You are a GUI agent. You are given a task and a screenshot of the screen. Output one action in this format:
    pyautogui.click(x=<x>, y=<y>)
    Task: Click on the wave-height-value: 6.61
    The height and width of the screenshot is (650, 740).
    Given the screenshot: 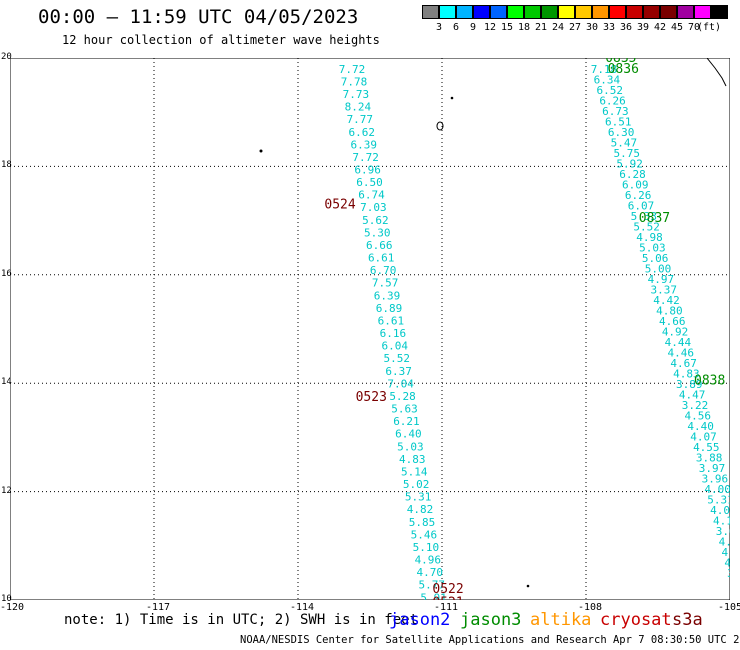 What is the action you would take?
    pyautogui.click(x=391, y=320)
    